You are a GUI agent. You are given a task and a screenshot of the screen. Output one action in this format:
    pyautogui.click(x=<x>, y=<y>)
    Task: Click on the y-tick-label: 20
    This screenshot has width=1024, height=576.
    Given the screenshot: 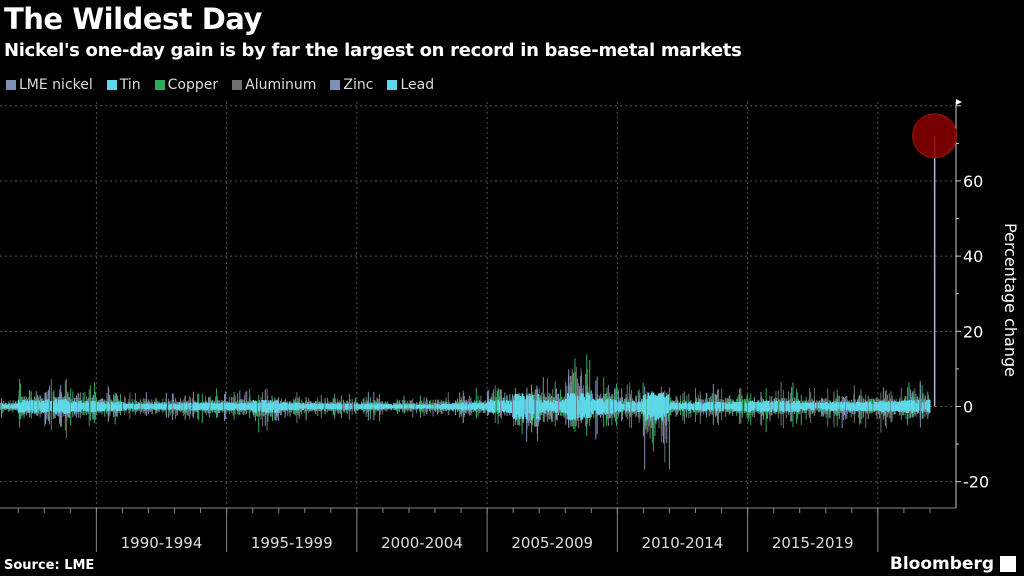 What is the action you would take?
    pyautogui.click(x=973, y=331)
    